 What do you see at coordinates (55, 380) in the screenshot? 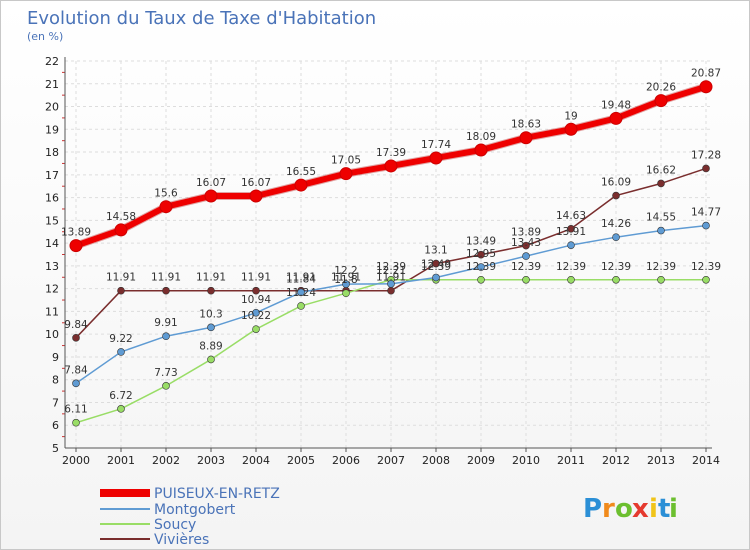
I see `y-tick-label: 8` at bounding box center [55, 380].